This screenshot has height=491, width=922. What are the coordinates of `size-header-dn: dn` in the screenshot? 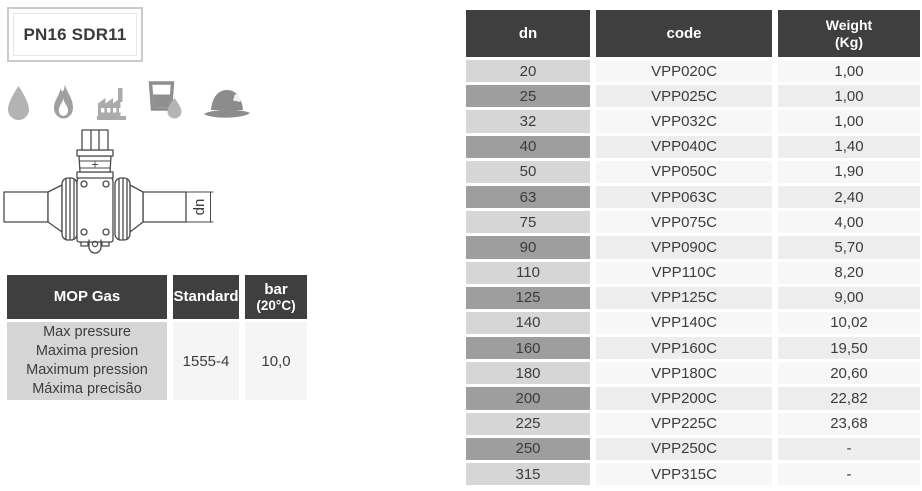 It's located at (528, 33).